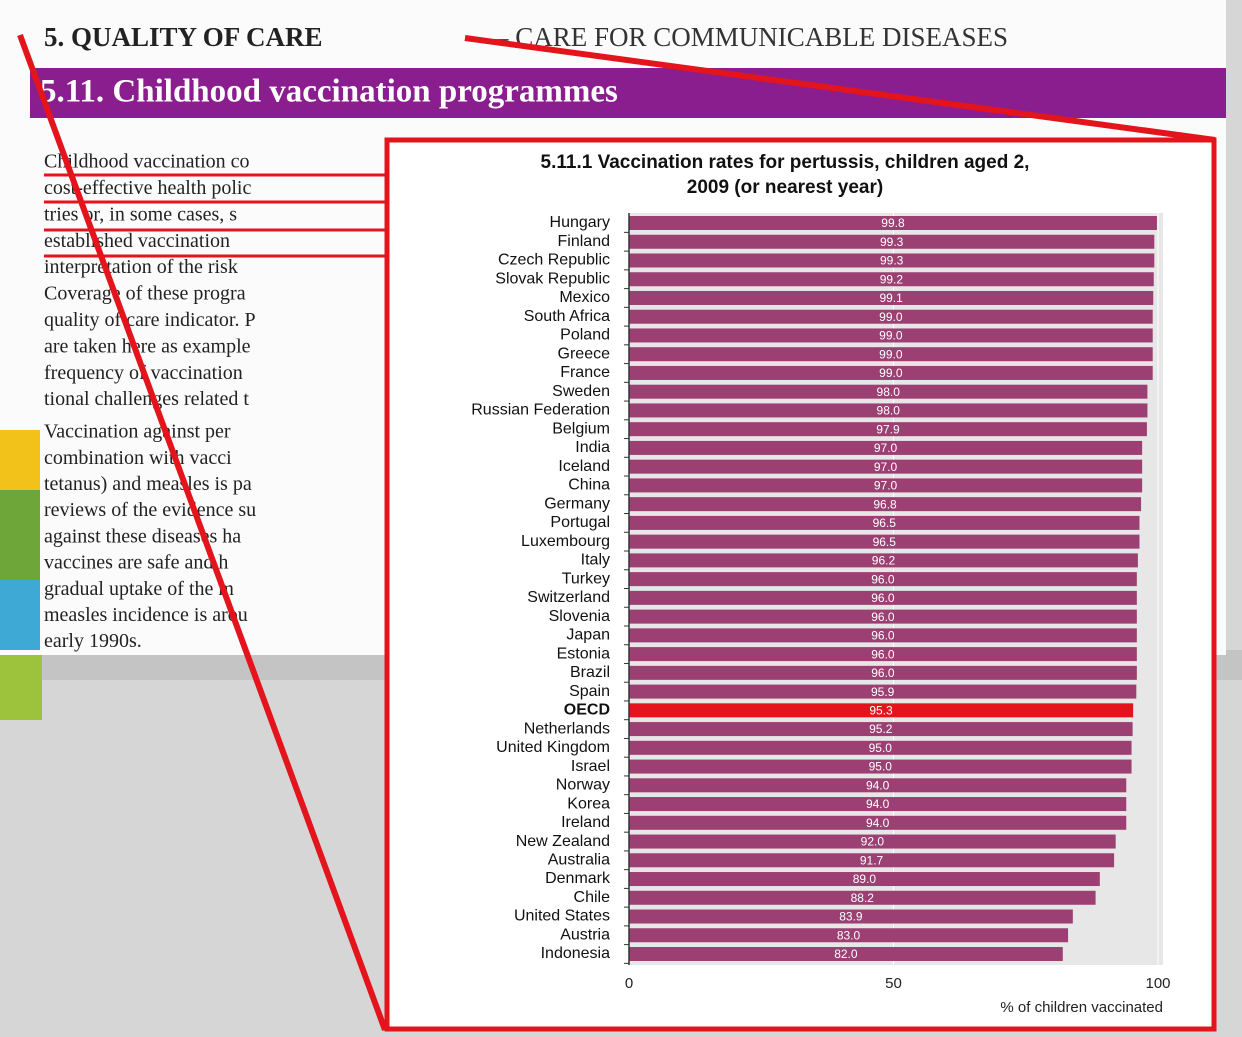 Image resolution: width=1242 pixels, height=1037 pixels. I want to click on value-label: 91.7, so click(872, 860).